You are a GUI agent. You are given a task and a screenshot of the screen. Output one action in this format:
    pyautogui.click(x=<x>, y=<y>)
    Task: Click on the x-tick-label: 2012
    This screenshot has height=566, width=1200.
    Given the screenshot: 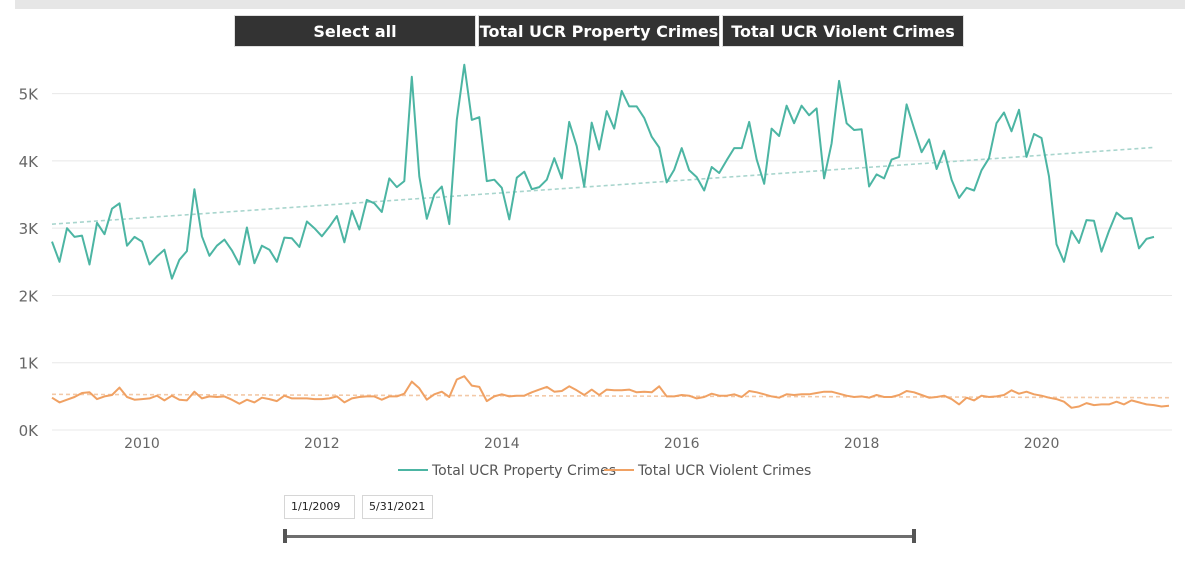 What is the action you would take?
    pyautogui.click(x=322, y=444)
    